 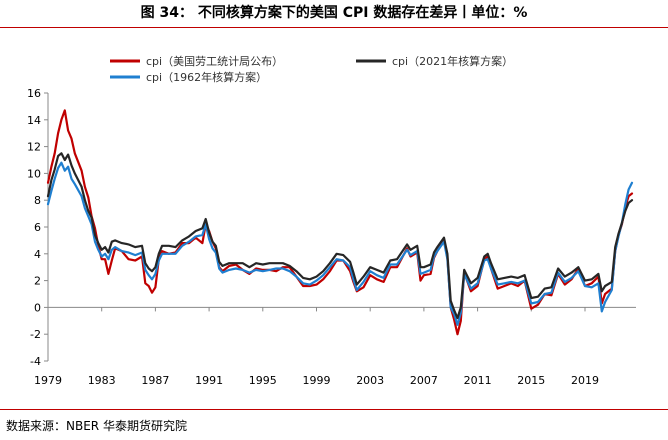 What do you see at coordinates (48, 380) in the screenshot?
I see `x-tick-label: 1979` at bounding box center [48, 380].